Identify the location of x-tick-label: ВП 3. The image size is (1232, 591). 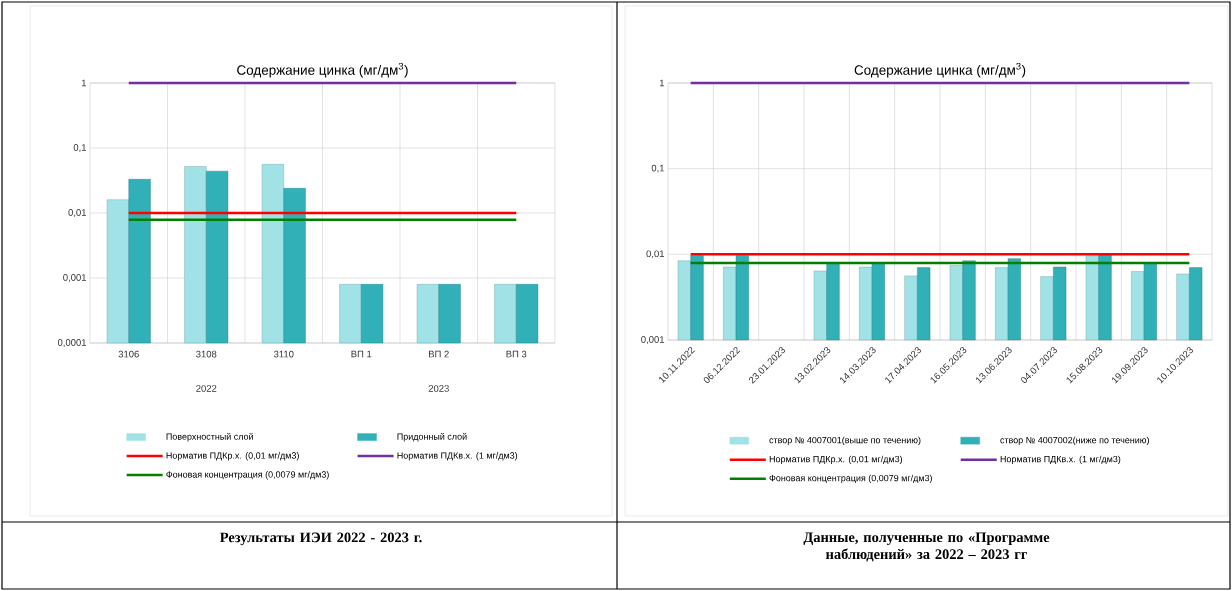
(516, 354).